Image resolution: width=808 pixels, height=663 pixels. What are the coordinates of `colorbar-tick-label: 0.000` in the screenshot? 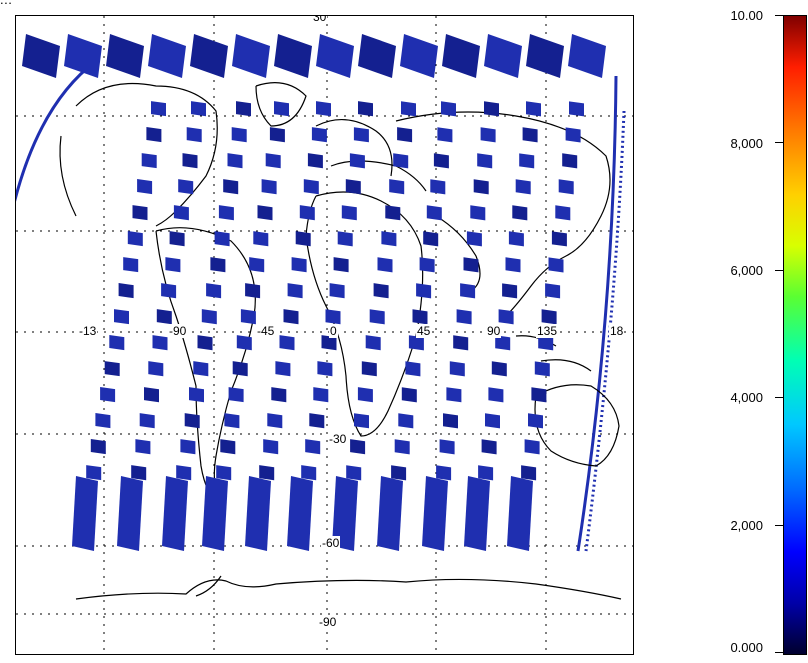 It's located at (746, 647).